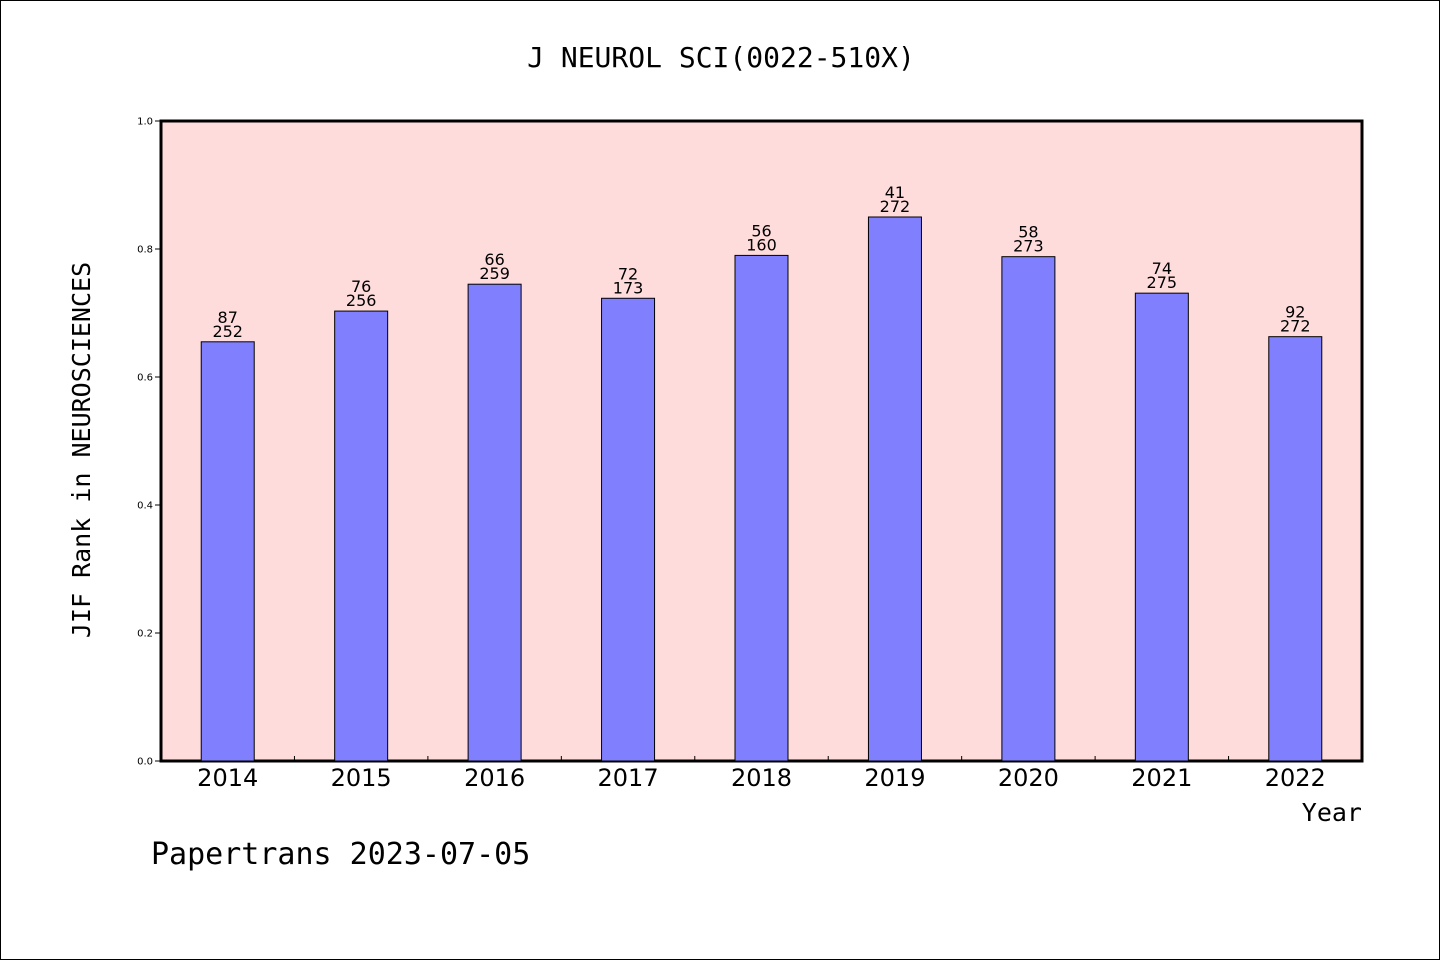 The height and width of the screenshot is (960, 1440). I want to click on bar-total-label: 259, so click(494, 273).